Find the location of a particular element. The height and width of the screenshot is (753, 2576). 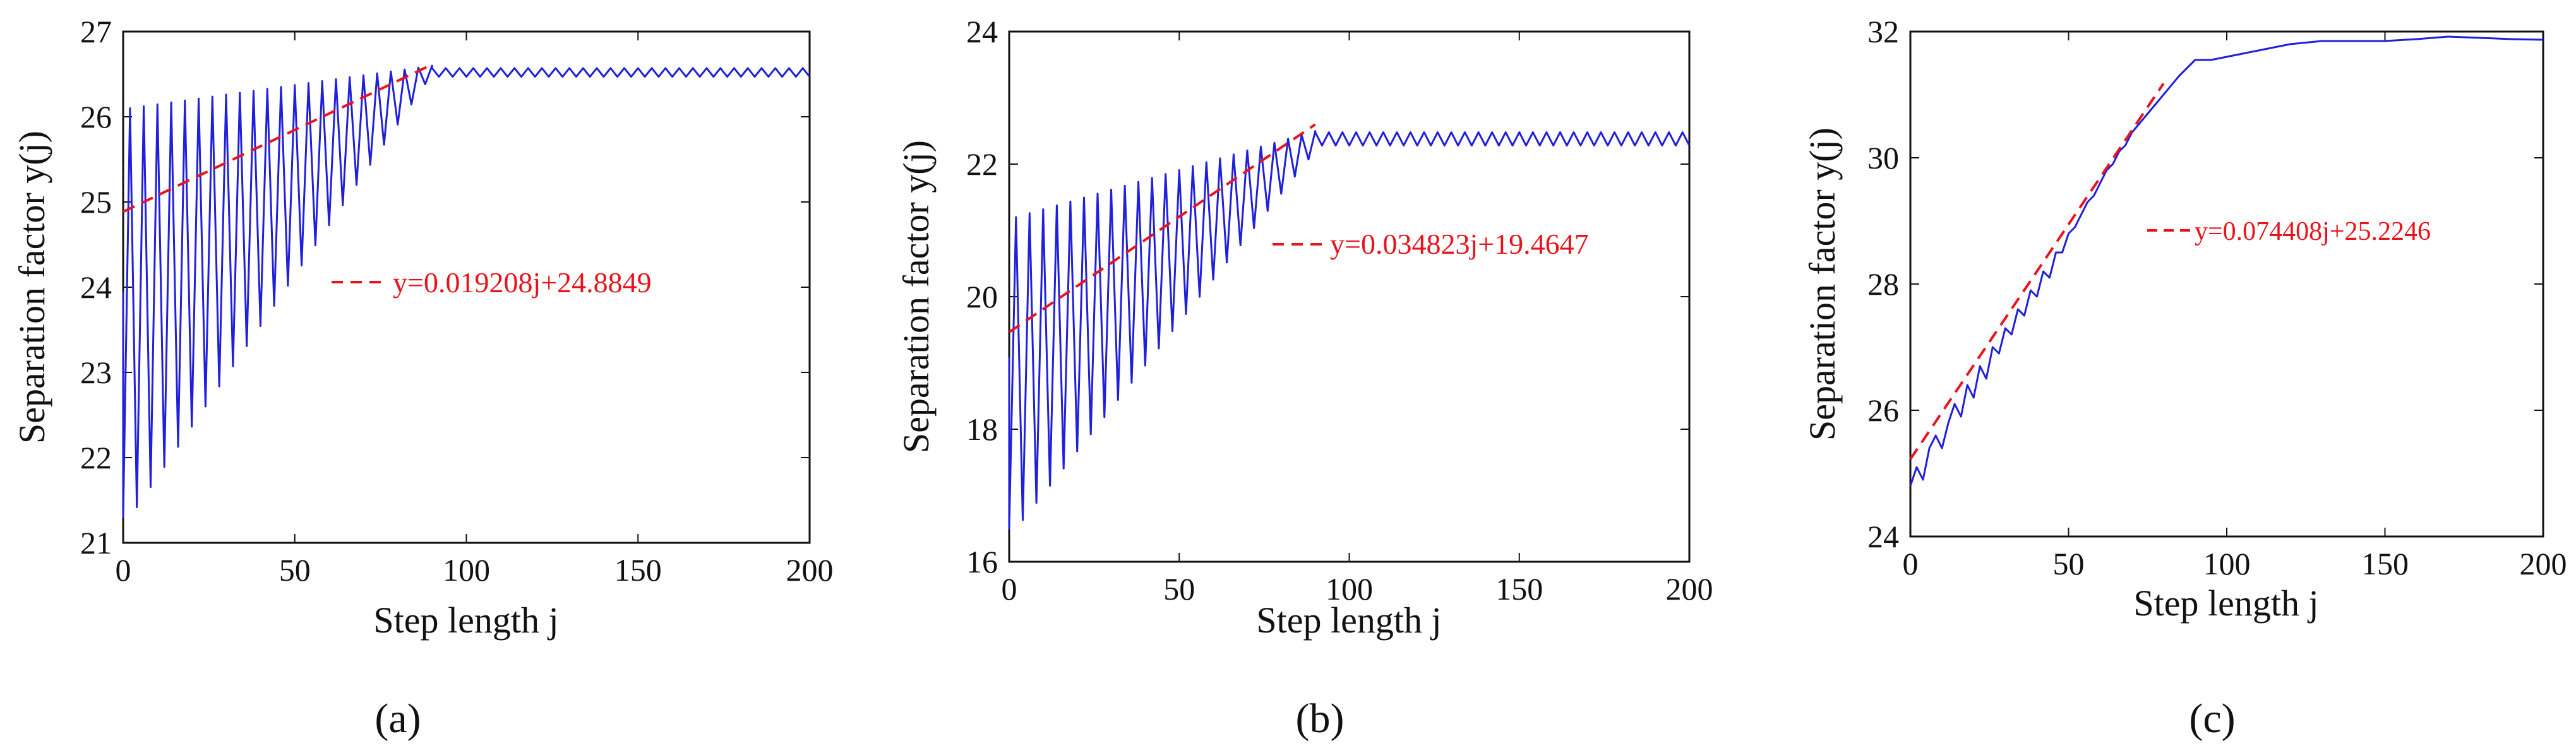

y-tick-label: 16 is located at coordinates (982, 561).